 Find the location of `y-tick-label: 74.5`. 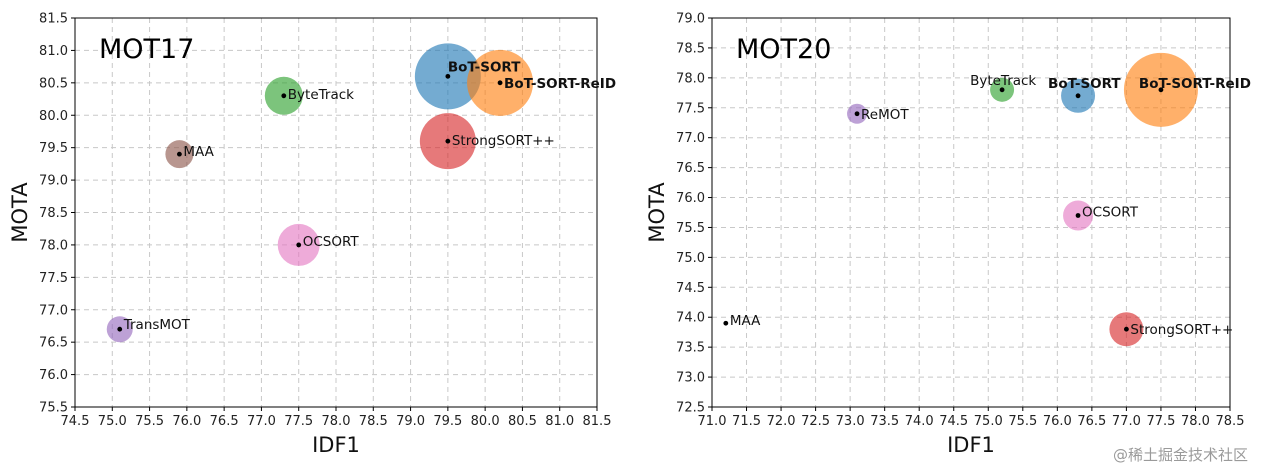

y-tick-label: 74.5 is located at coordinates (690, 288).